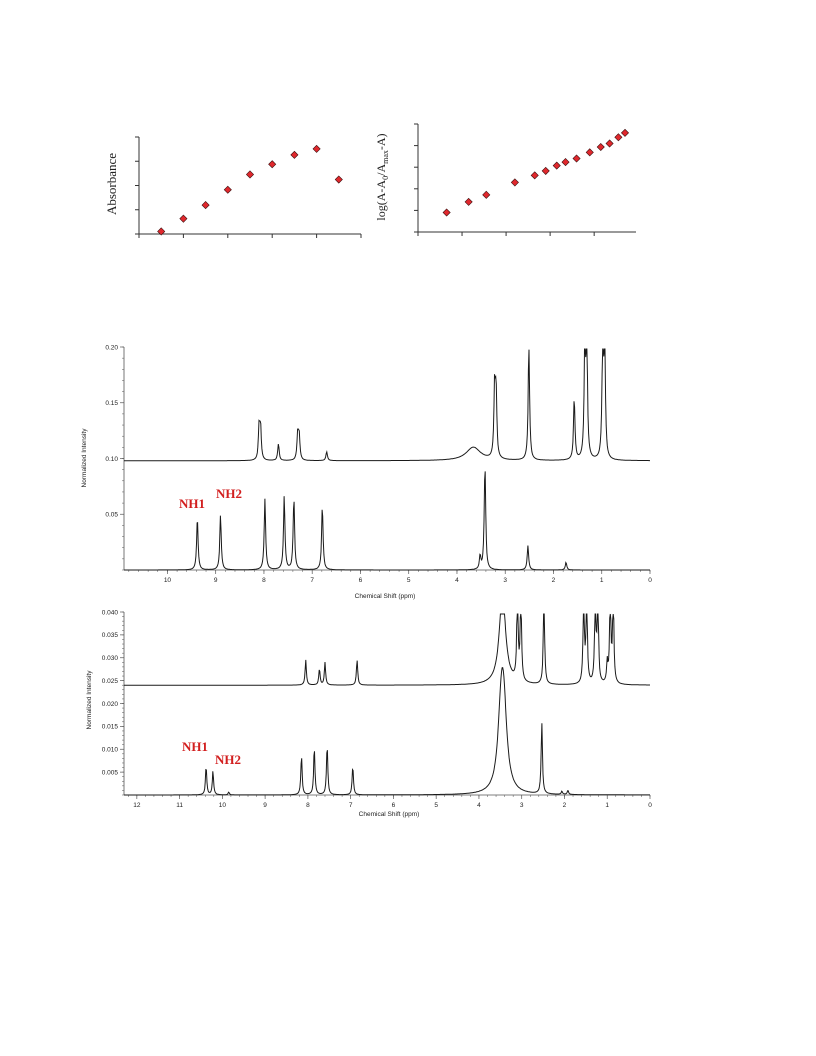 The width and height of the screenshot is (816, 1056). Describe the element at coordinates (602, 580) in the screenshot. I see `nmr1-x-tick-label: 1` at that location.